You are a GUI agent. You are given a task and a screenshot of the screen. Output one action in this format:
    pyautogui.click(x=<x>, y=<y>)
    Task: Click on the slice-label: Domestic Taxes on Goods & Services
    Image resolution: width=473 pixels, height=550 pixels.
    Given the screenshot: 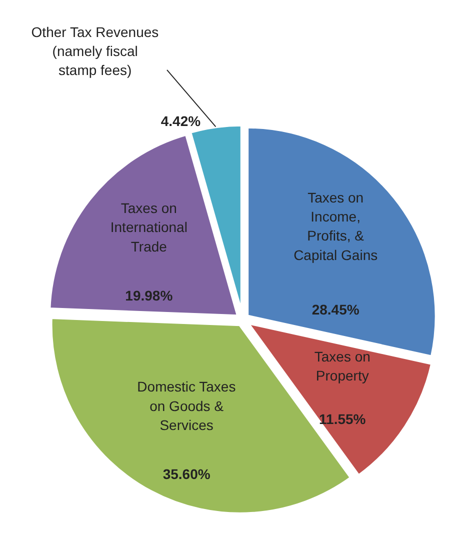 What is the action you would take?
    pyautogui.click(x=186, y=406)
    